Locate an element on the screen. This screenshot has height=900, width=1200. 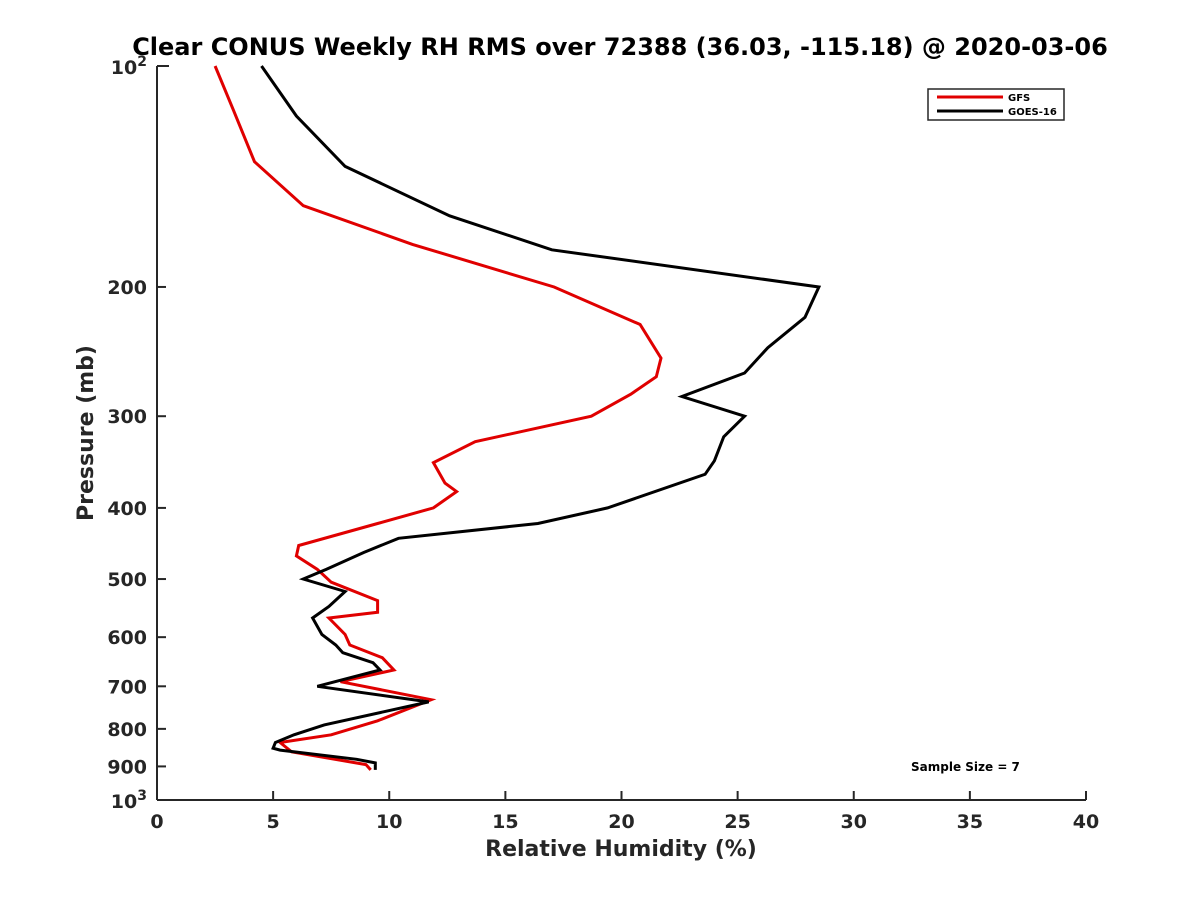
x-tick-label: 25 is located at coordinates (737, 822).